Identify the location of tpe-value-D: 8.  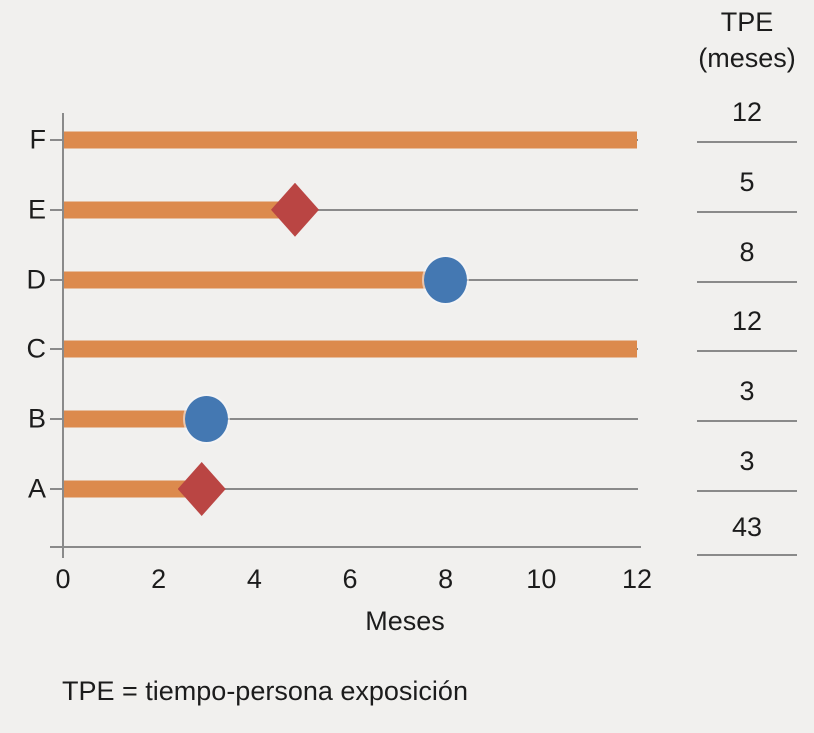
(747, 251).